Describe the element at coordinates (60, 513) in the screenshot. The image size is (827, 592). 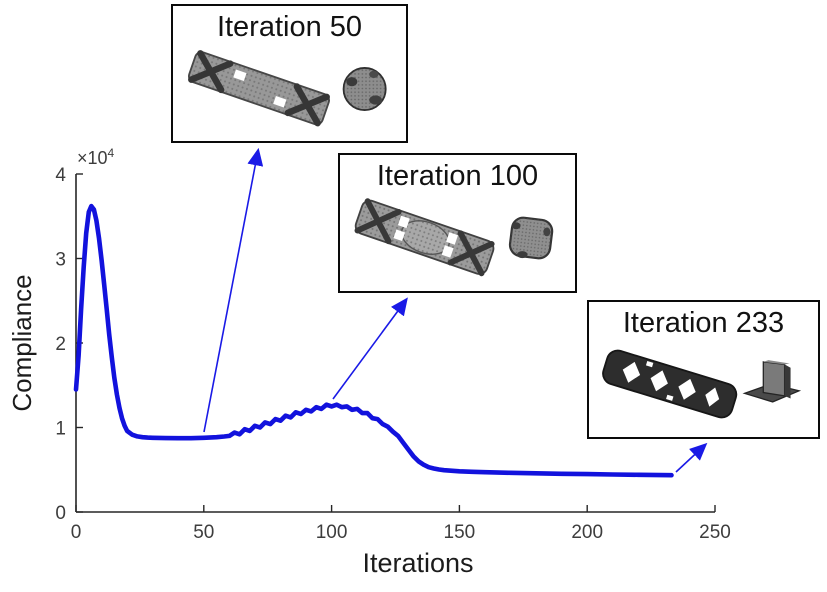
I see `y-tick-label: 0` at that location.